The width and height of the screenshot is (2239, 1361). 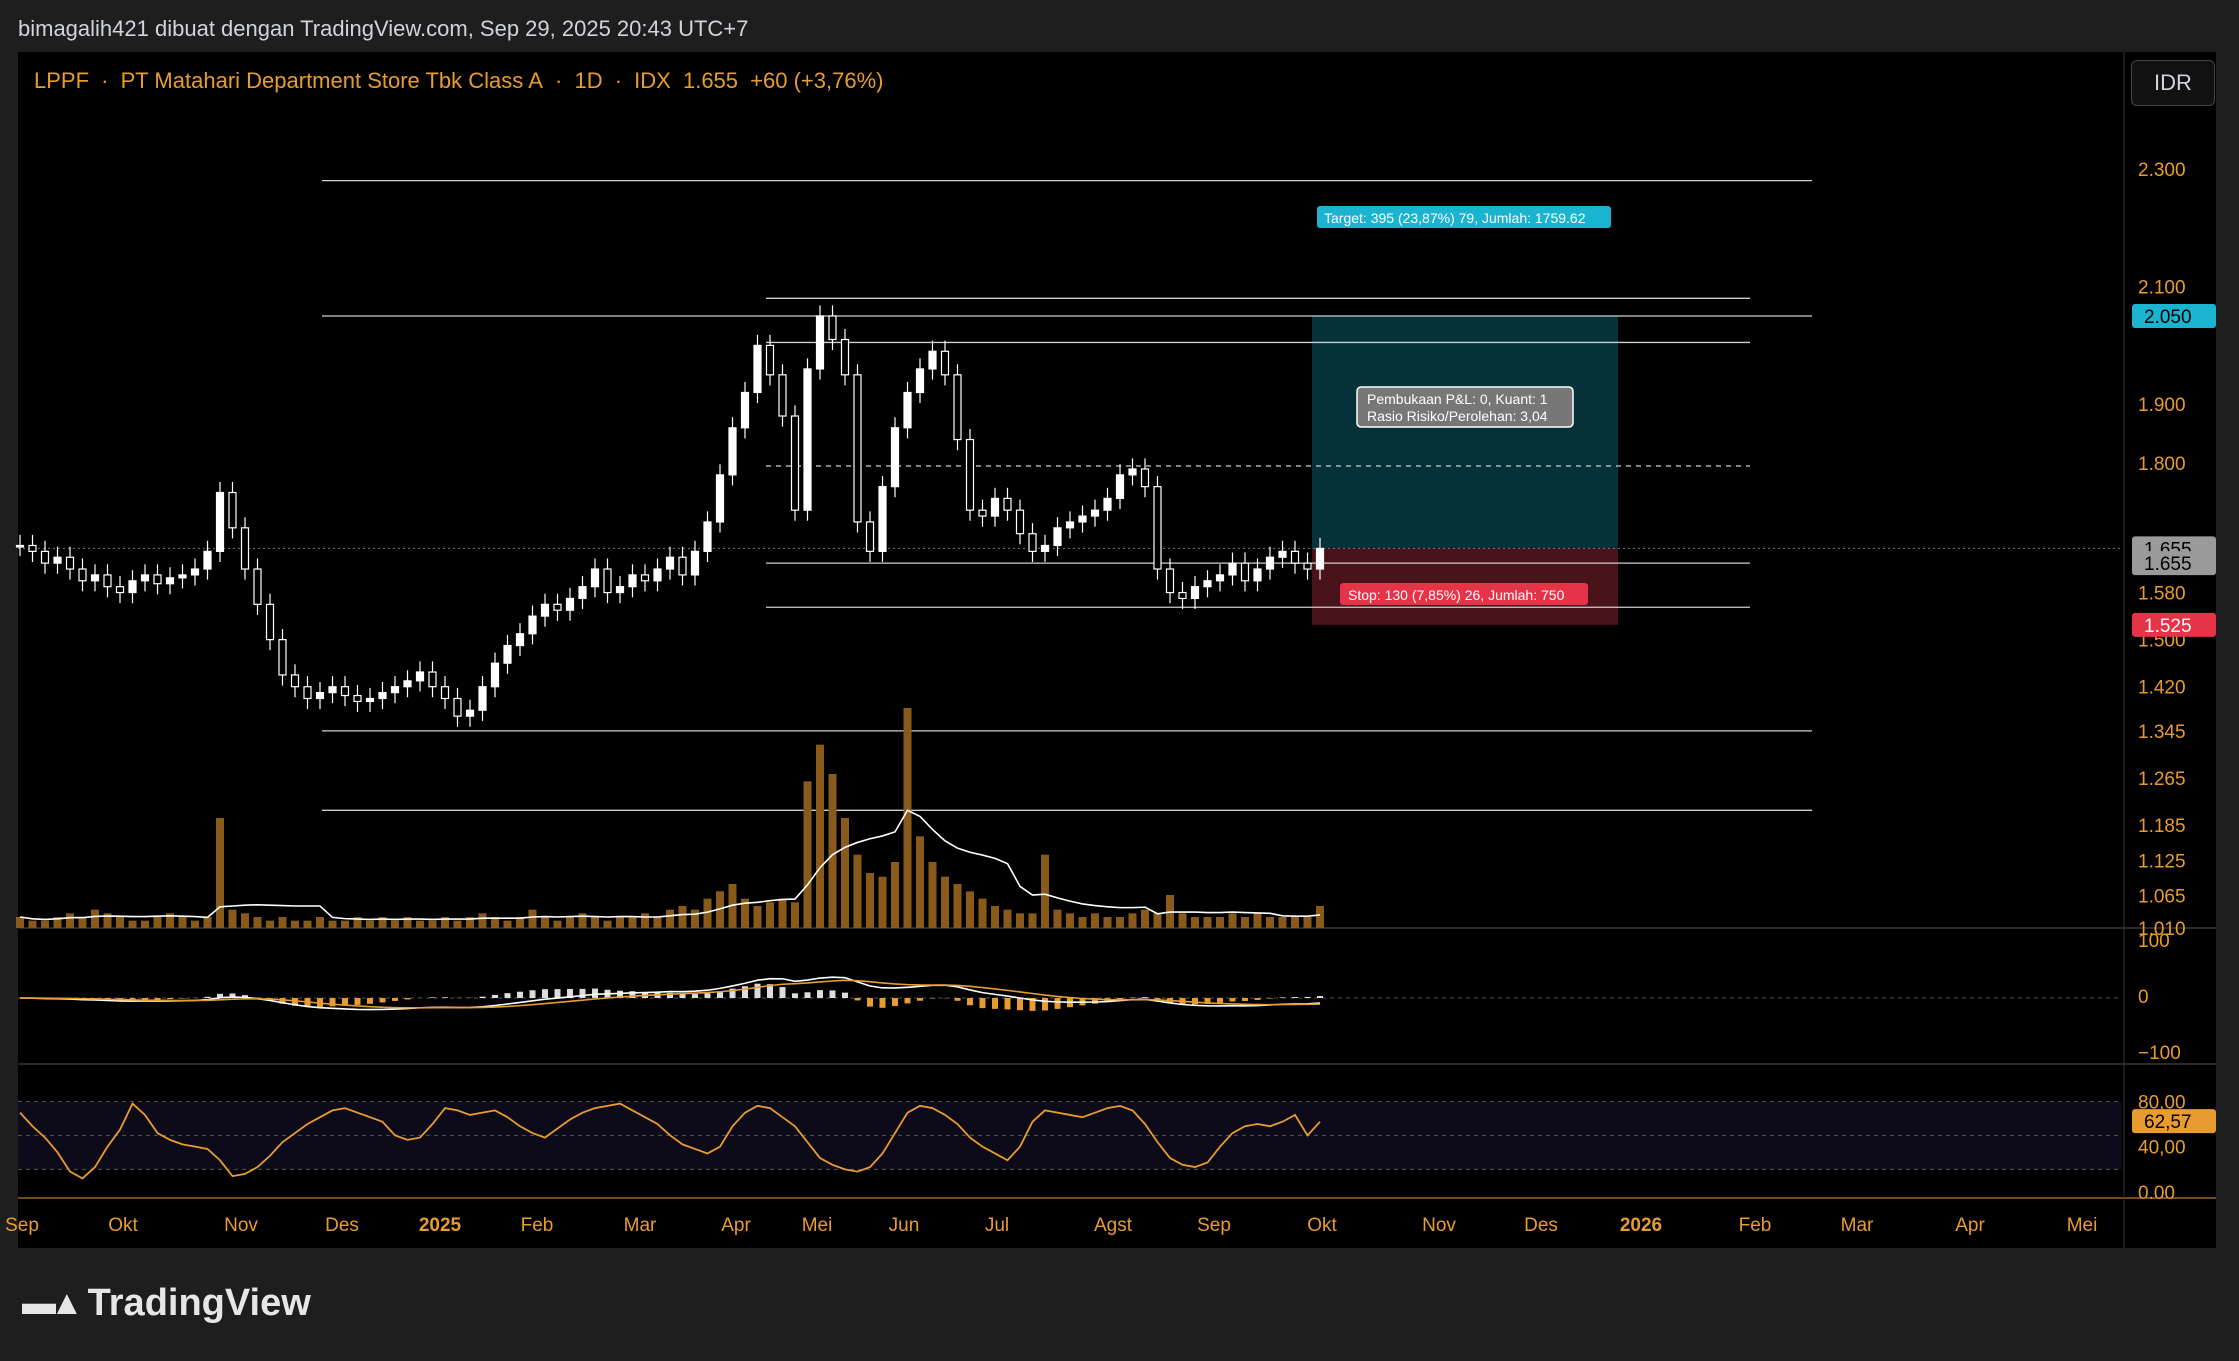 What do you see at coordinates (1439, 1225) in the screenshot?
I see `time-axis-label: Nov` at bounding box center [1439, 1225].